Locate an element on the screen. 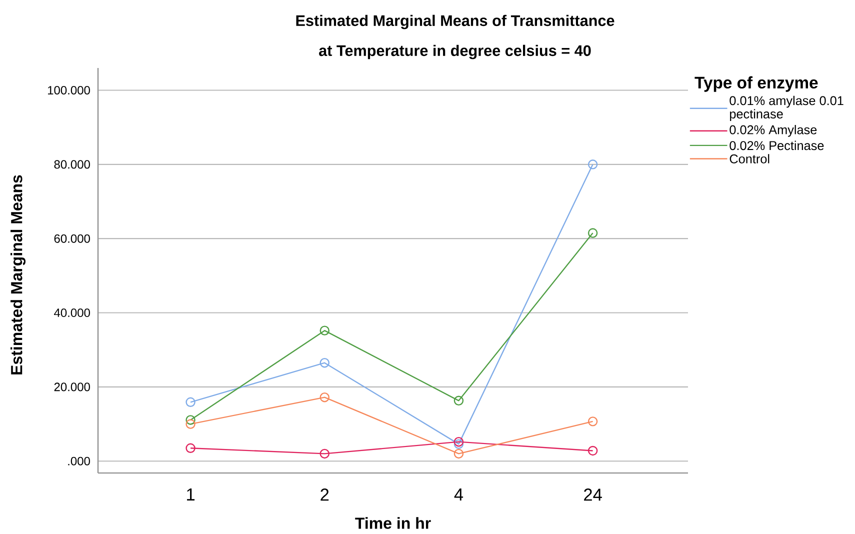  text: at Temperature in degree celsius = 40 is located at coordinates (455, 52).